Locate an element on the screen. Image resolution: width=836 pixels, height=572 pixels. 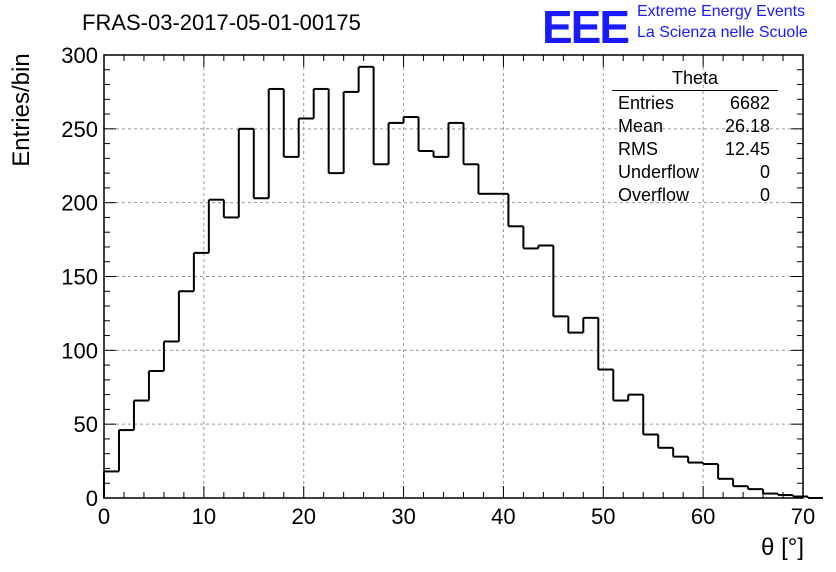
y-tick-label: 250 is located at coordinates (79, 129).